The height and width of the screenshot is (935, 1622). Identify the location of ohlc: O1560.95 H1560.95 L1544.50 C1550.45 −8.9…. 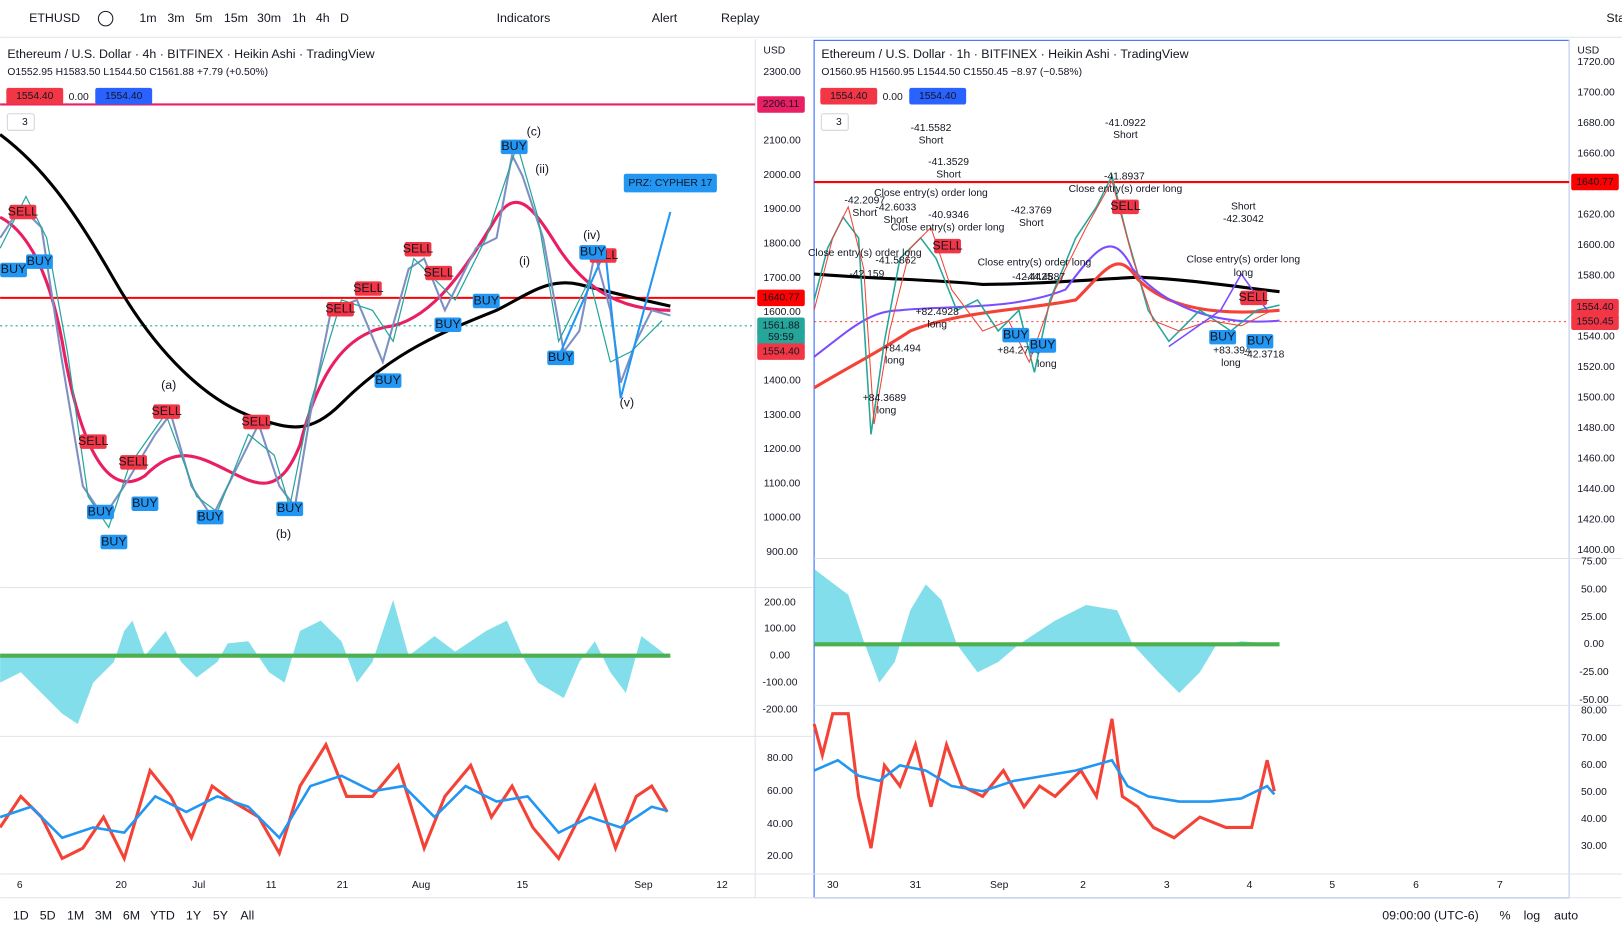
(951, 72).